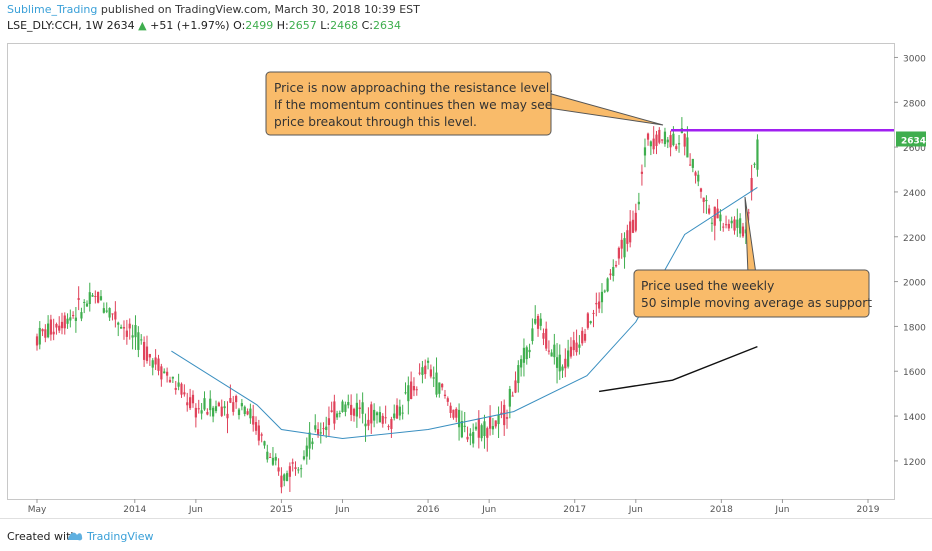  I want to click on y-tick-label: 2200, so click(914, 239).